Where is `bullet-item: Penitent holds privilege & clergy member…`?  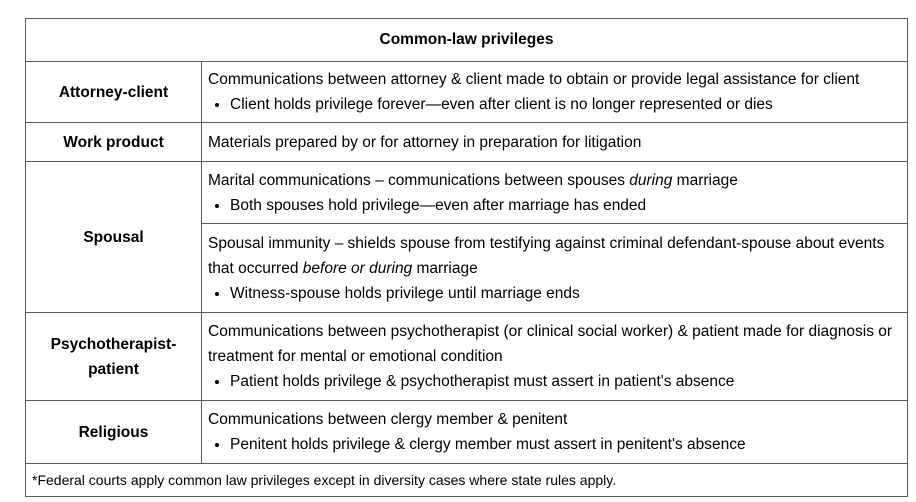 bullet-item: Penitent holds privilege & clergy member… is located at coordinates (565, 444).